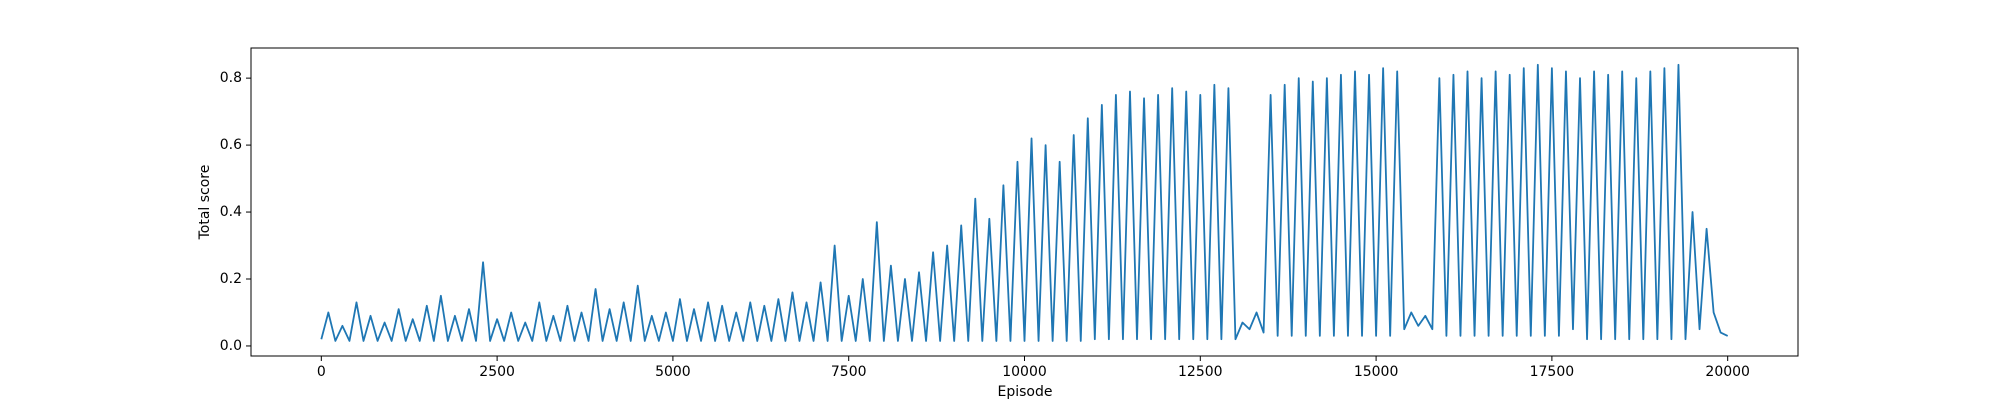 This screenshot has height=400, width=2000. Describe the element at coordinates (1025, 392) in the screenshot. I see `x-axis-label: Episode` at that location.